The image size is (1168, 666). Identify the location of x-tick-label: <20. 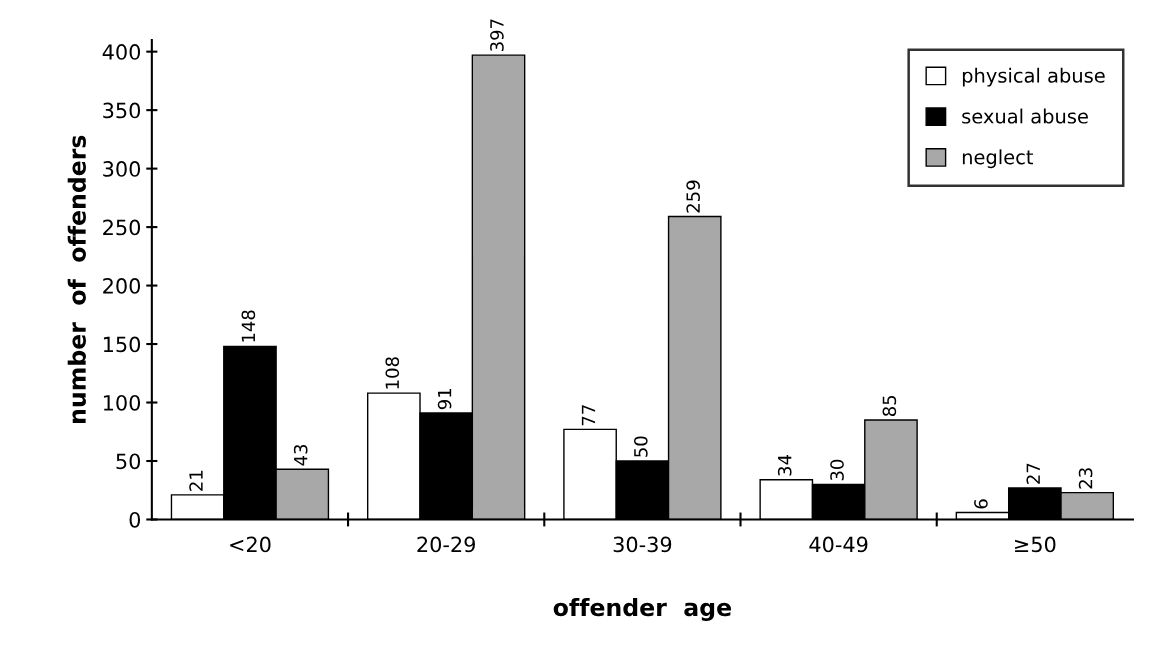
(250, 544).